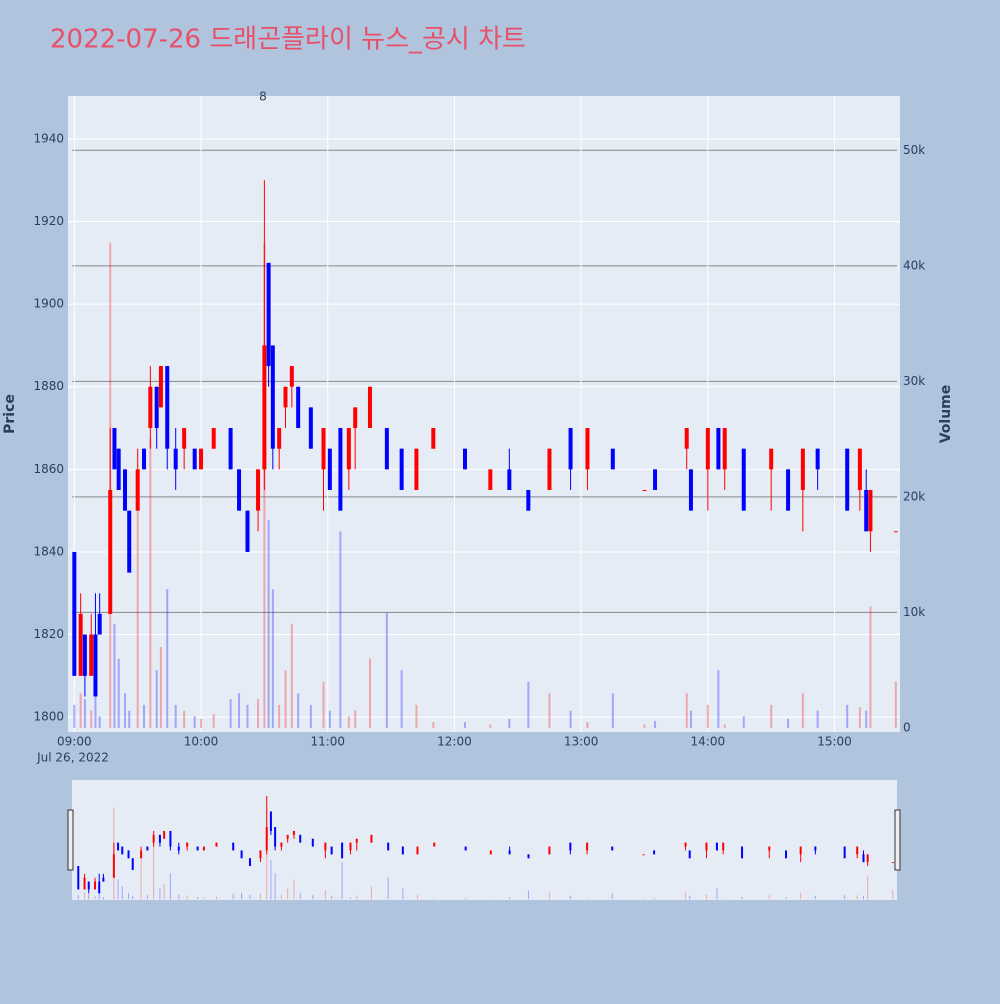  Describe the element at coordinates (263, 97) in the screenshot. I see `annotation: 8` at that location.